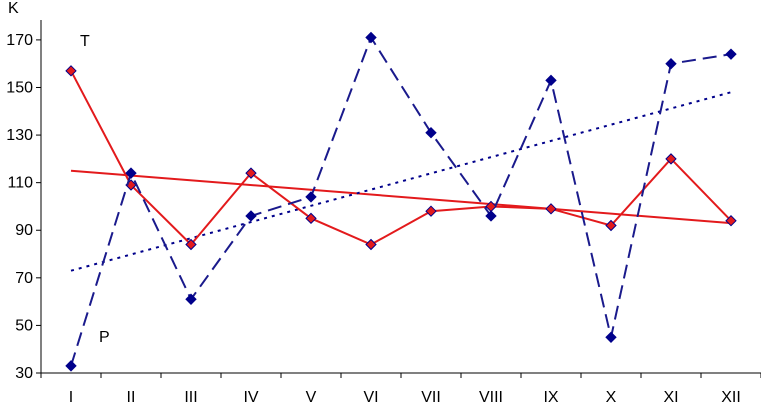 The height and width of the screenshot is (405, 761). I want to click on annotation-t: T, so click(85, 41).